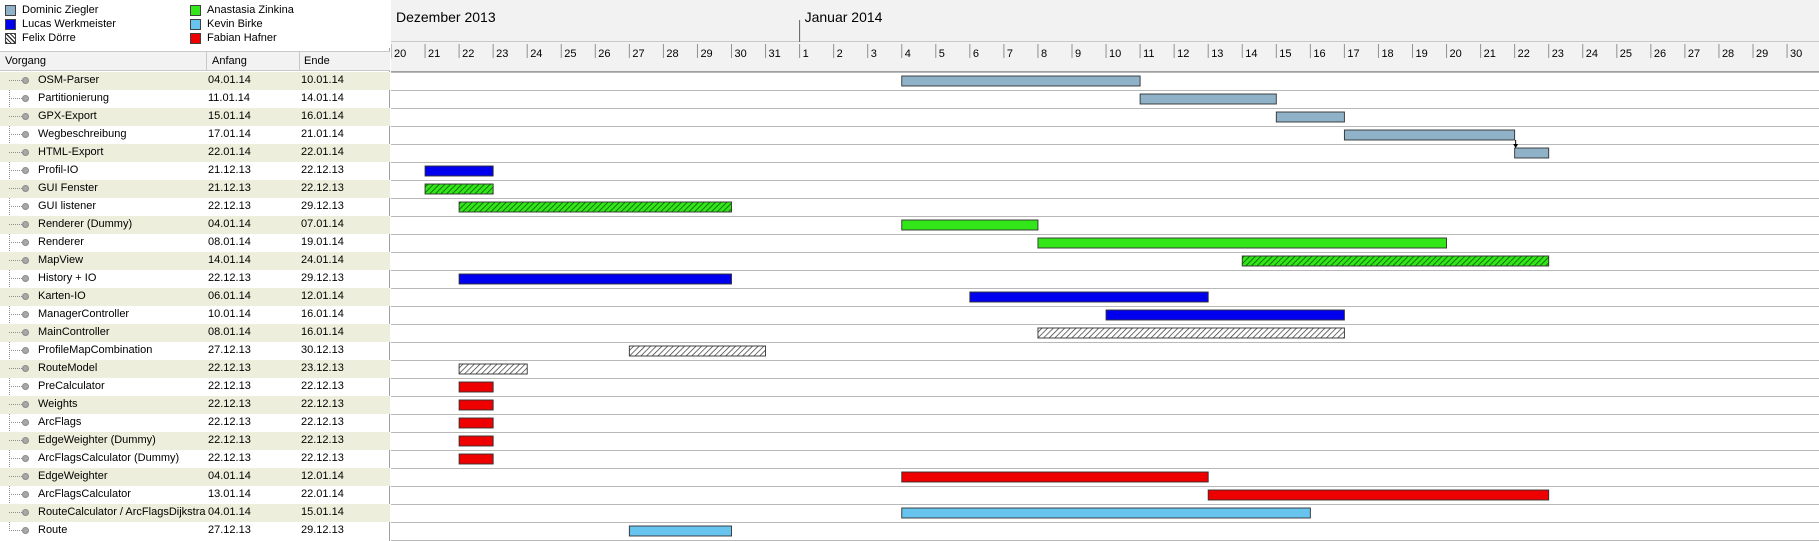  I want to click on task-row: Karten-IO 06.01.14 12.01.14, so click(195, 297).